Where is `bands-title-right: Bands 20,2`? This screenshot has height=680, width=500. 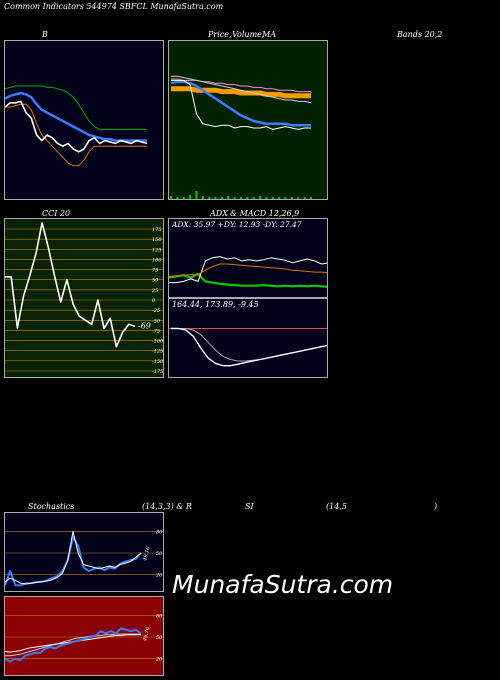
bands-title-right: Bands 20,2 is located at coordinates (420, 34).